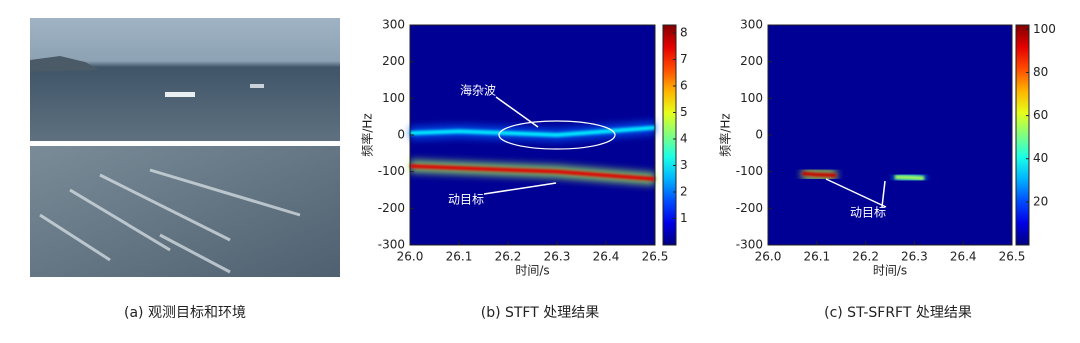 This screenshot has height=343, width=1080. What do you see at coordinates (684, 165) in the screenshot?
I see `colorbar-tick-label: 3` at bounding box center [684, 165].